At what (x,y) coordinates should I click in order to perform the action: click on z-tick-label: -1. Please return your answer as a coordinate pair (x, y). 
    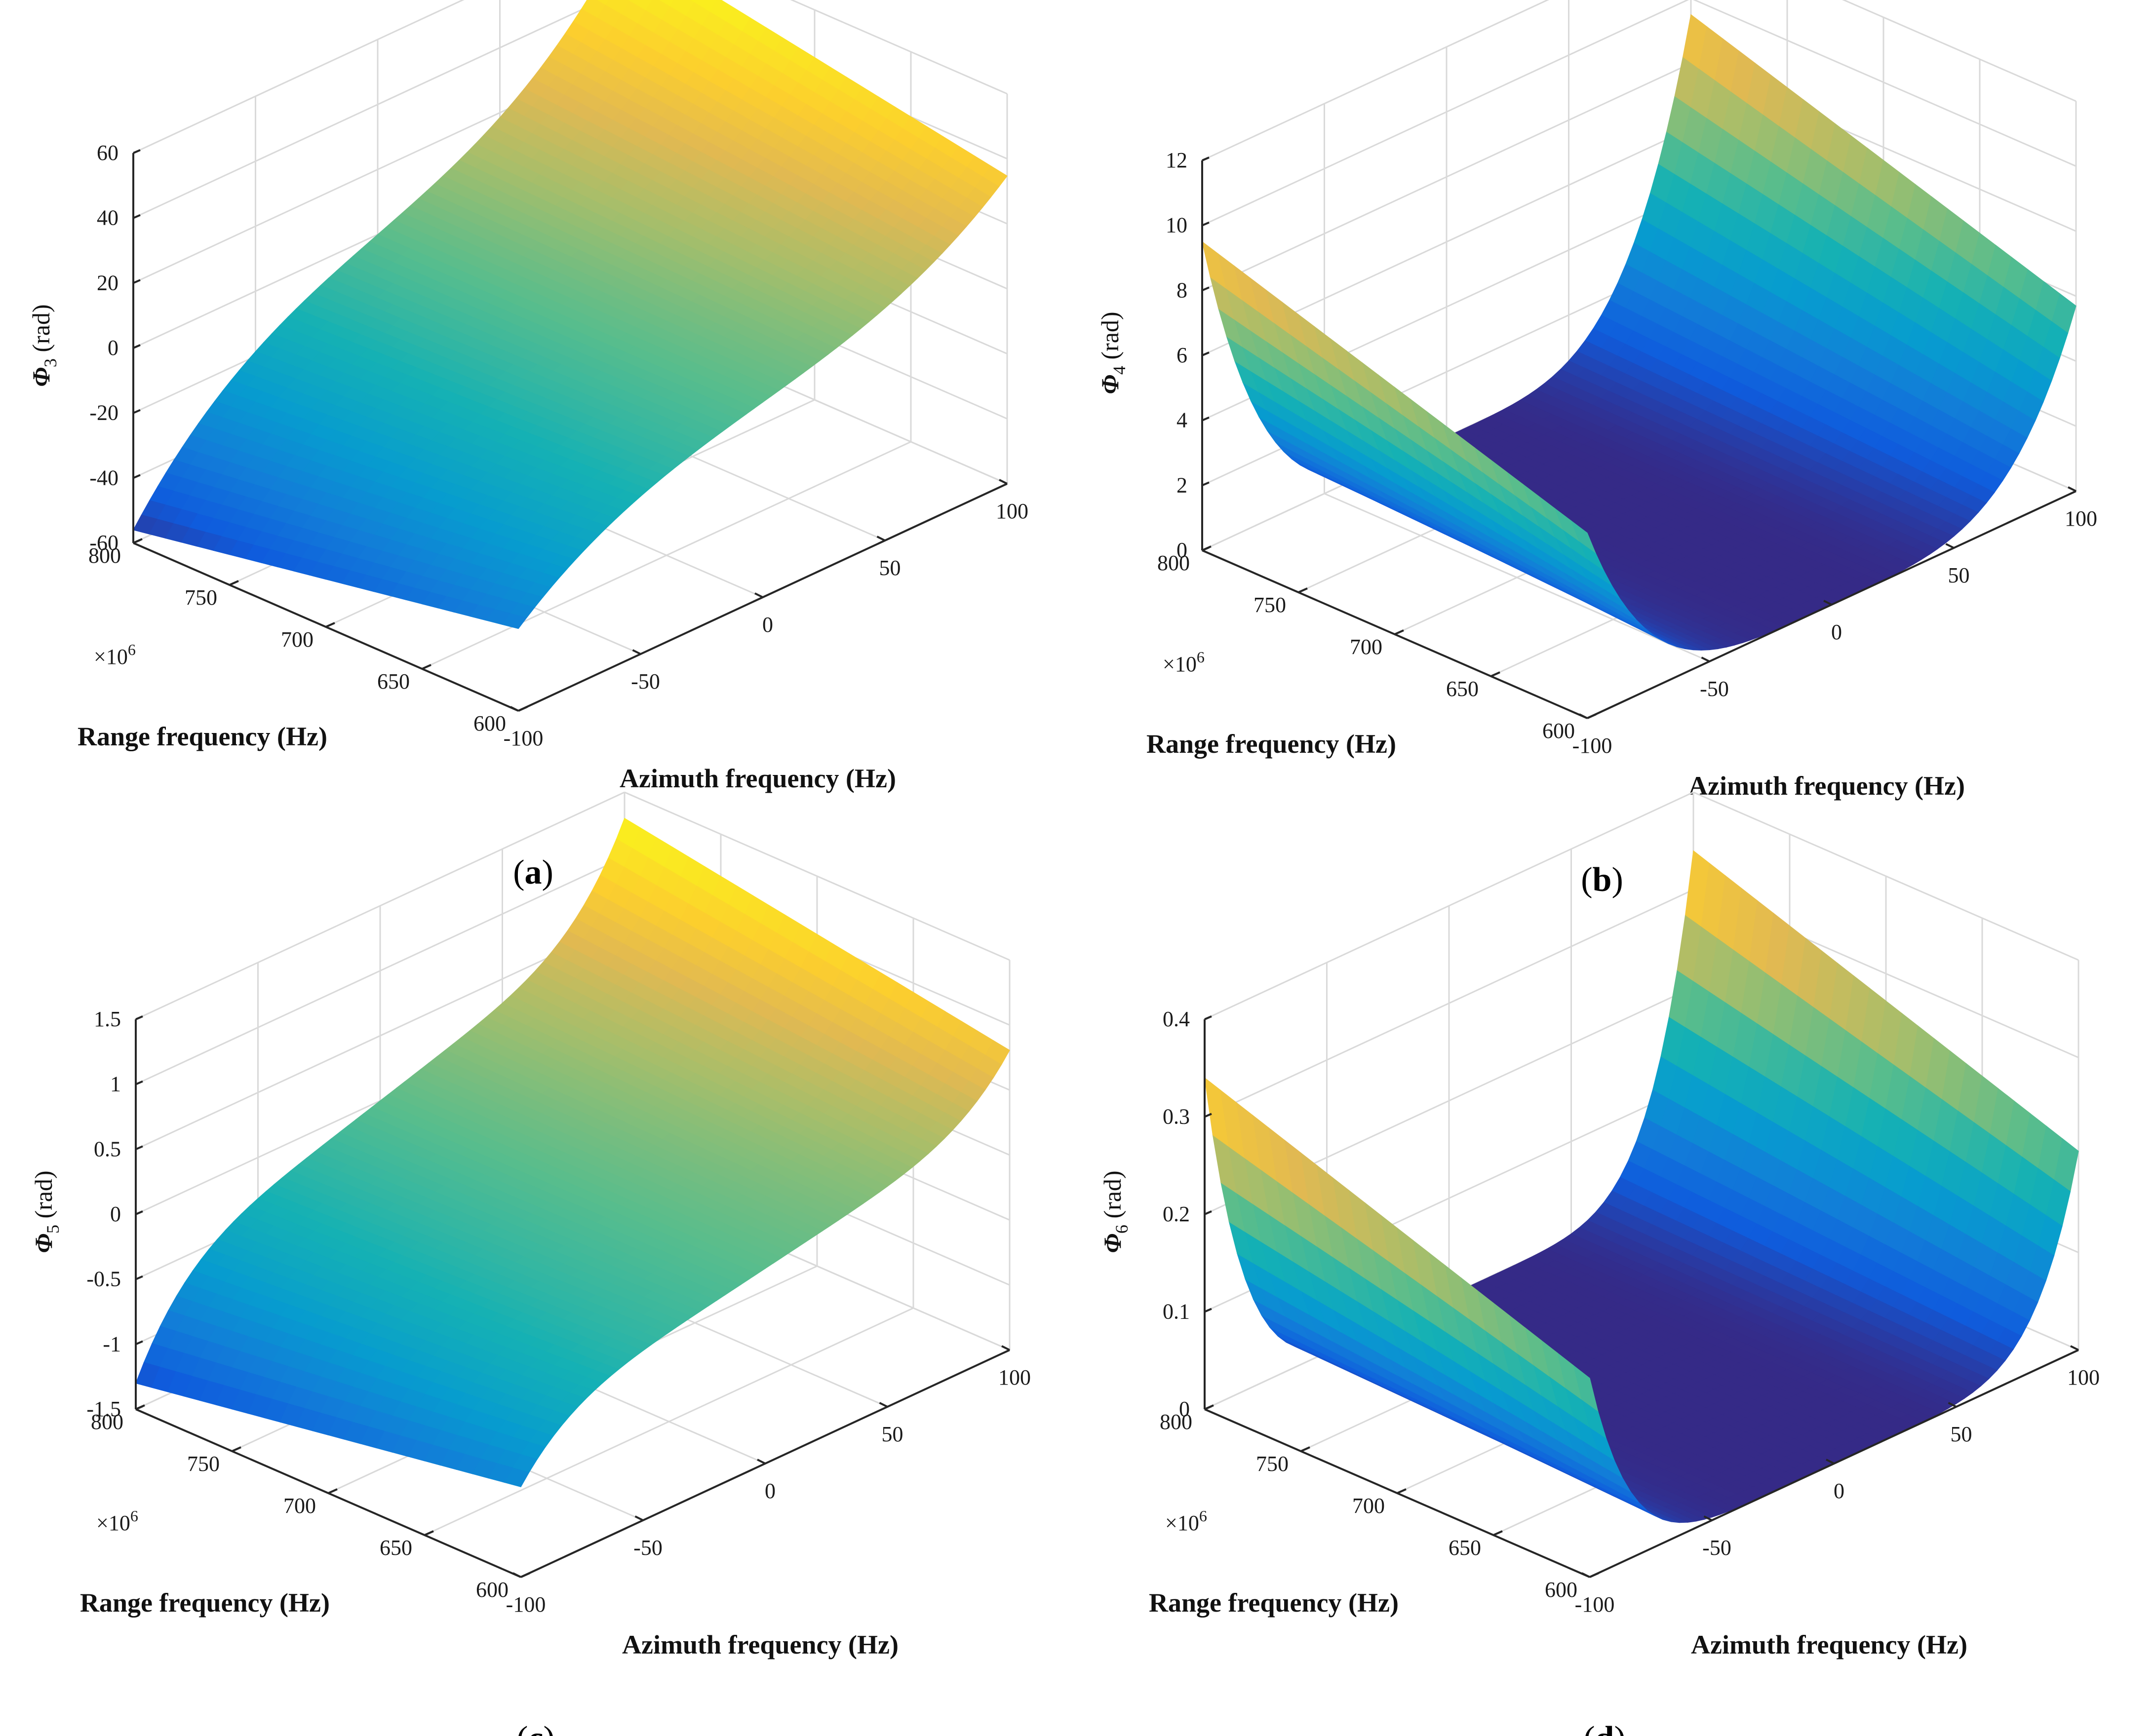
    Looking at the image, I should click on (112, 1344).